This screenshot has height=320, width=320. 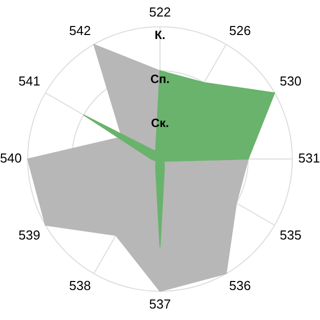 What do you see at coordinates (160, 304) in the screenshot?
I see `spoke-label: 537` at bounding box center [160, 304].